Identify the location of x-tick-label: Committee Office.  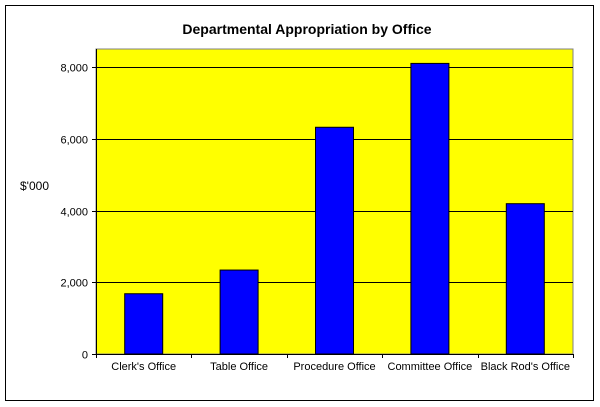
(430, 367).